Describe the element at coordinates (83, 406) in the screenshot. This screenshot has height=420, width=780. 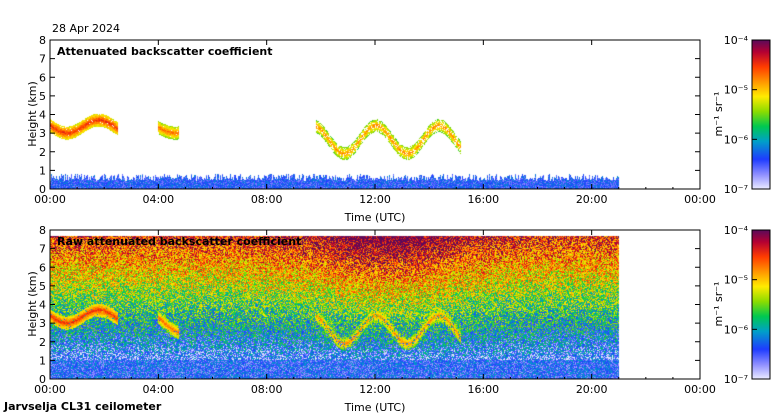
I see `station-footer: Jarvselja CL31 ceilometer` at that location.